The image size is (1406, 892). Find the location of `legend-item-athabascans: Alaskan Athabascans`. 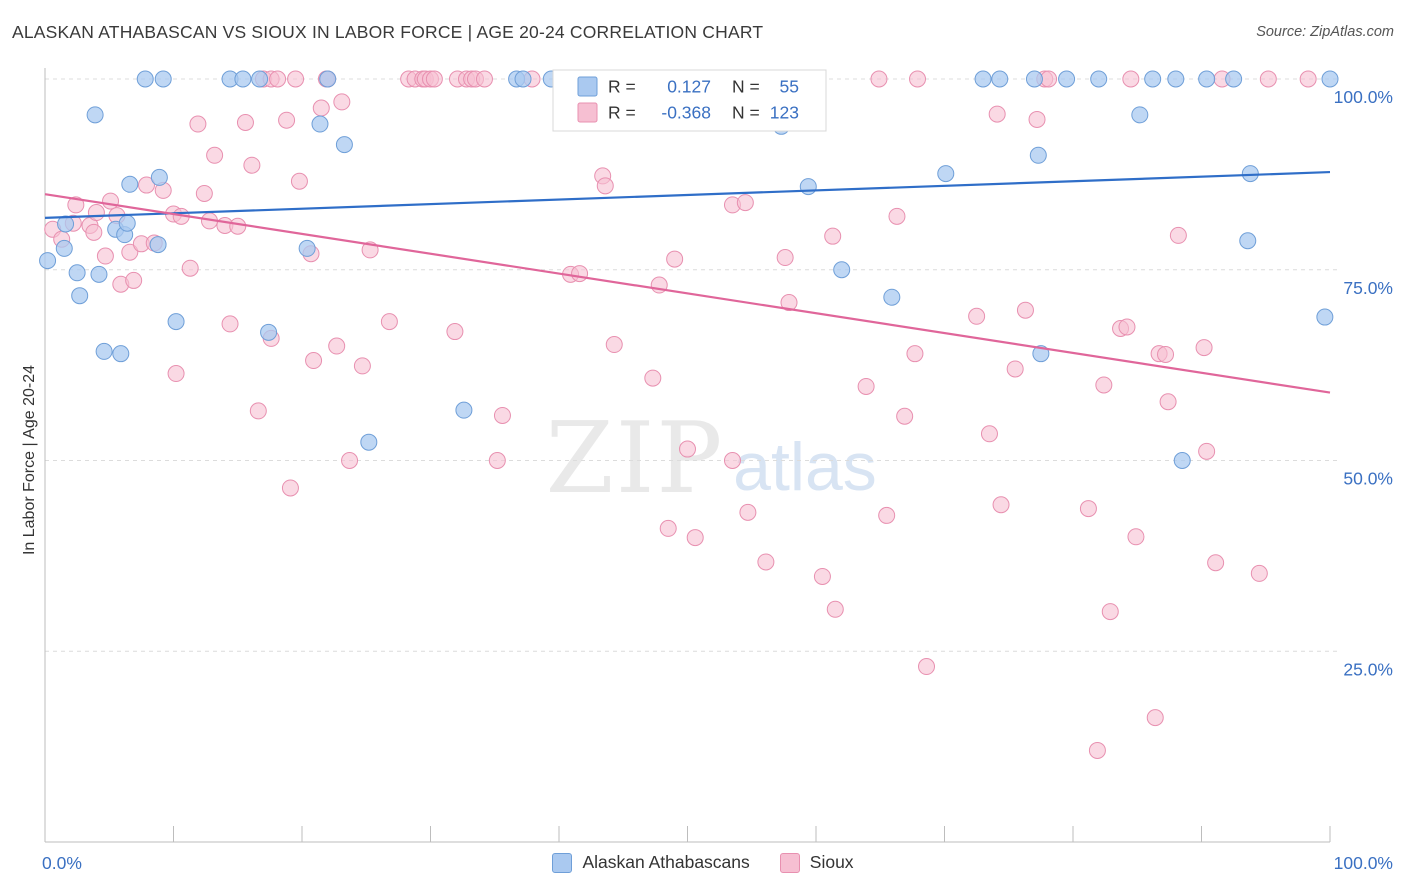

legend-item-athabascans: Alaskan Athabascans is located at coordinates (651, 862).